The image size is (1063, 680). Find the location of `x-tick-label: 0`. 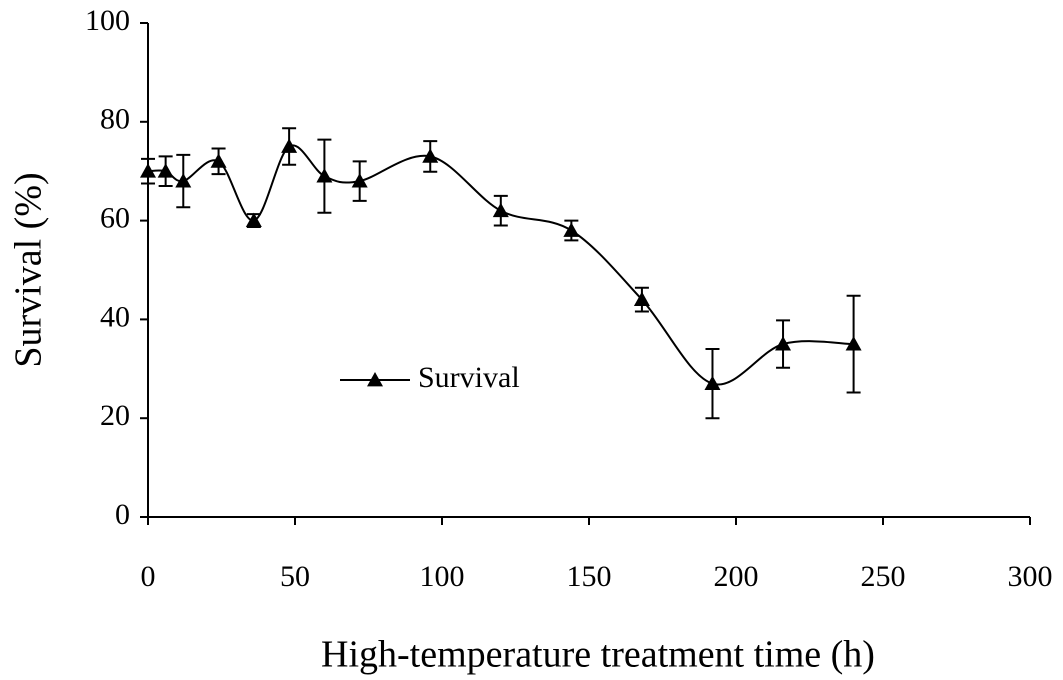

x-tick-label: 0 is located at coordinates (148, 576).